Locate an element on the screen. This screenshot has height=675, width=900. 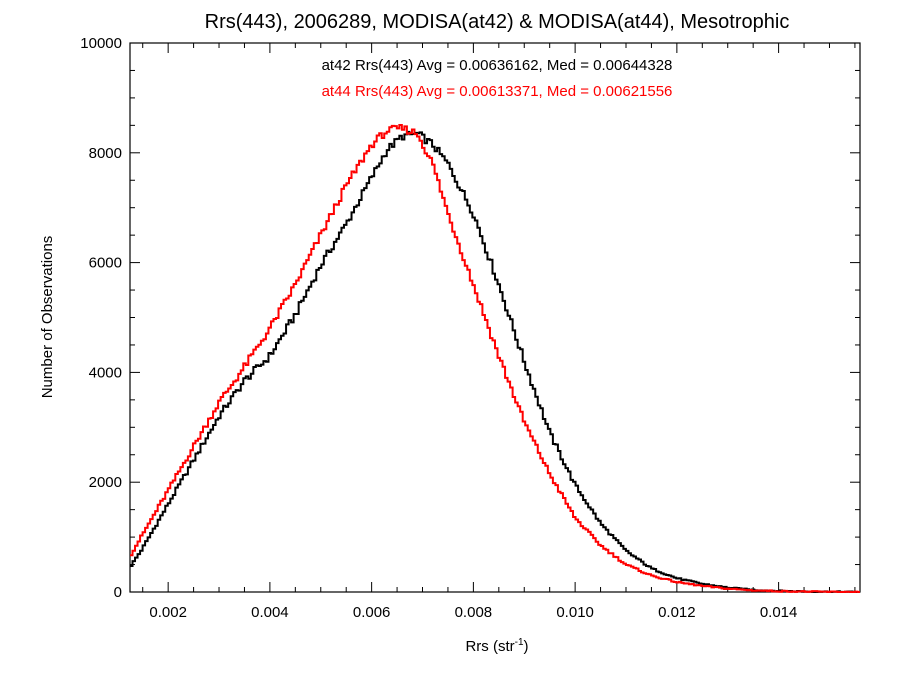
y-axis-label: Number of Observations is located at coordinates (47, 317).